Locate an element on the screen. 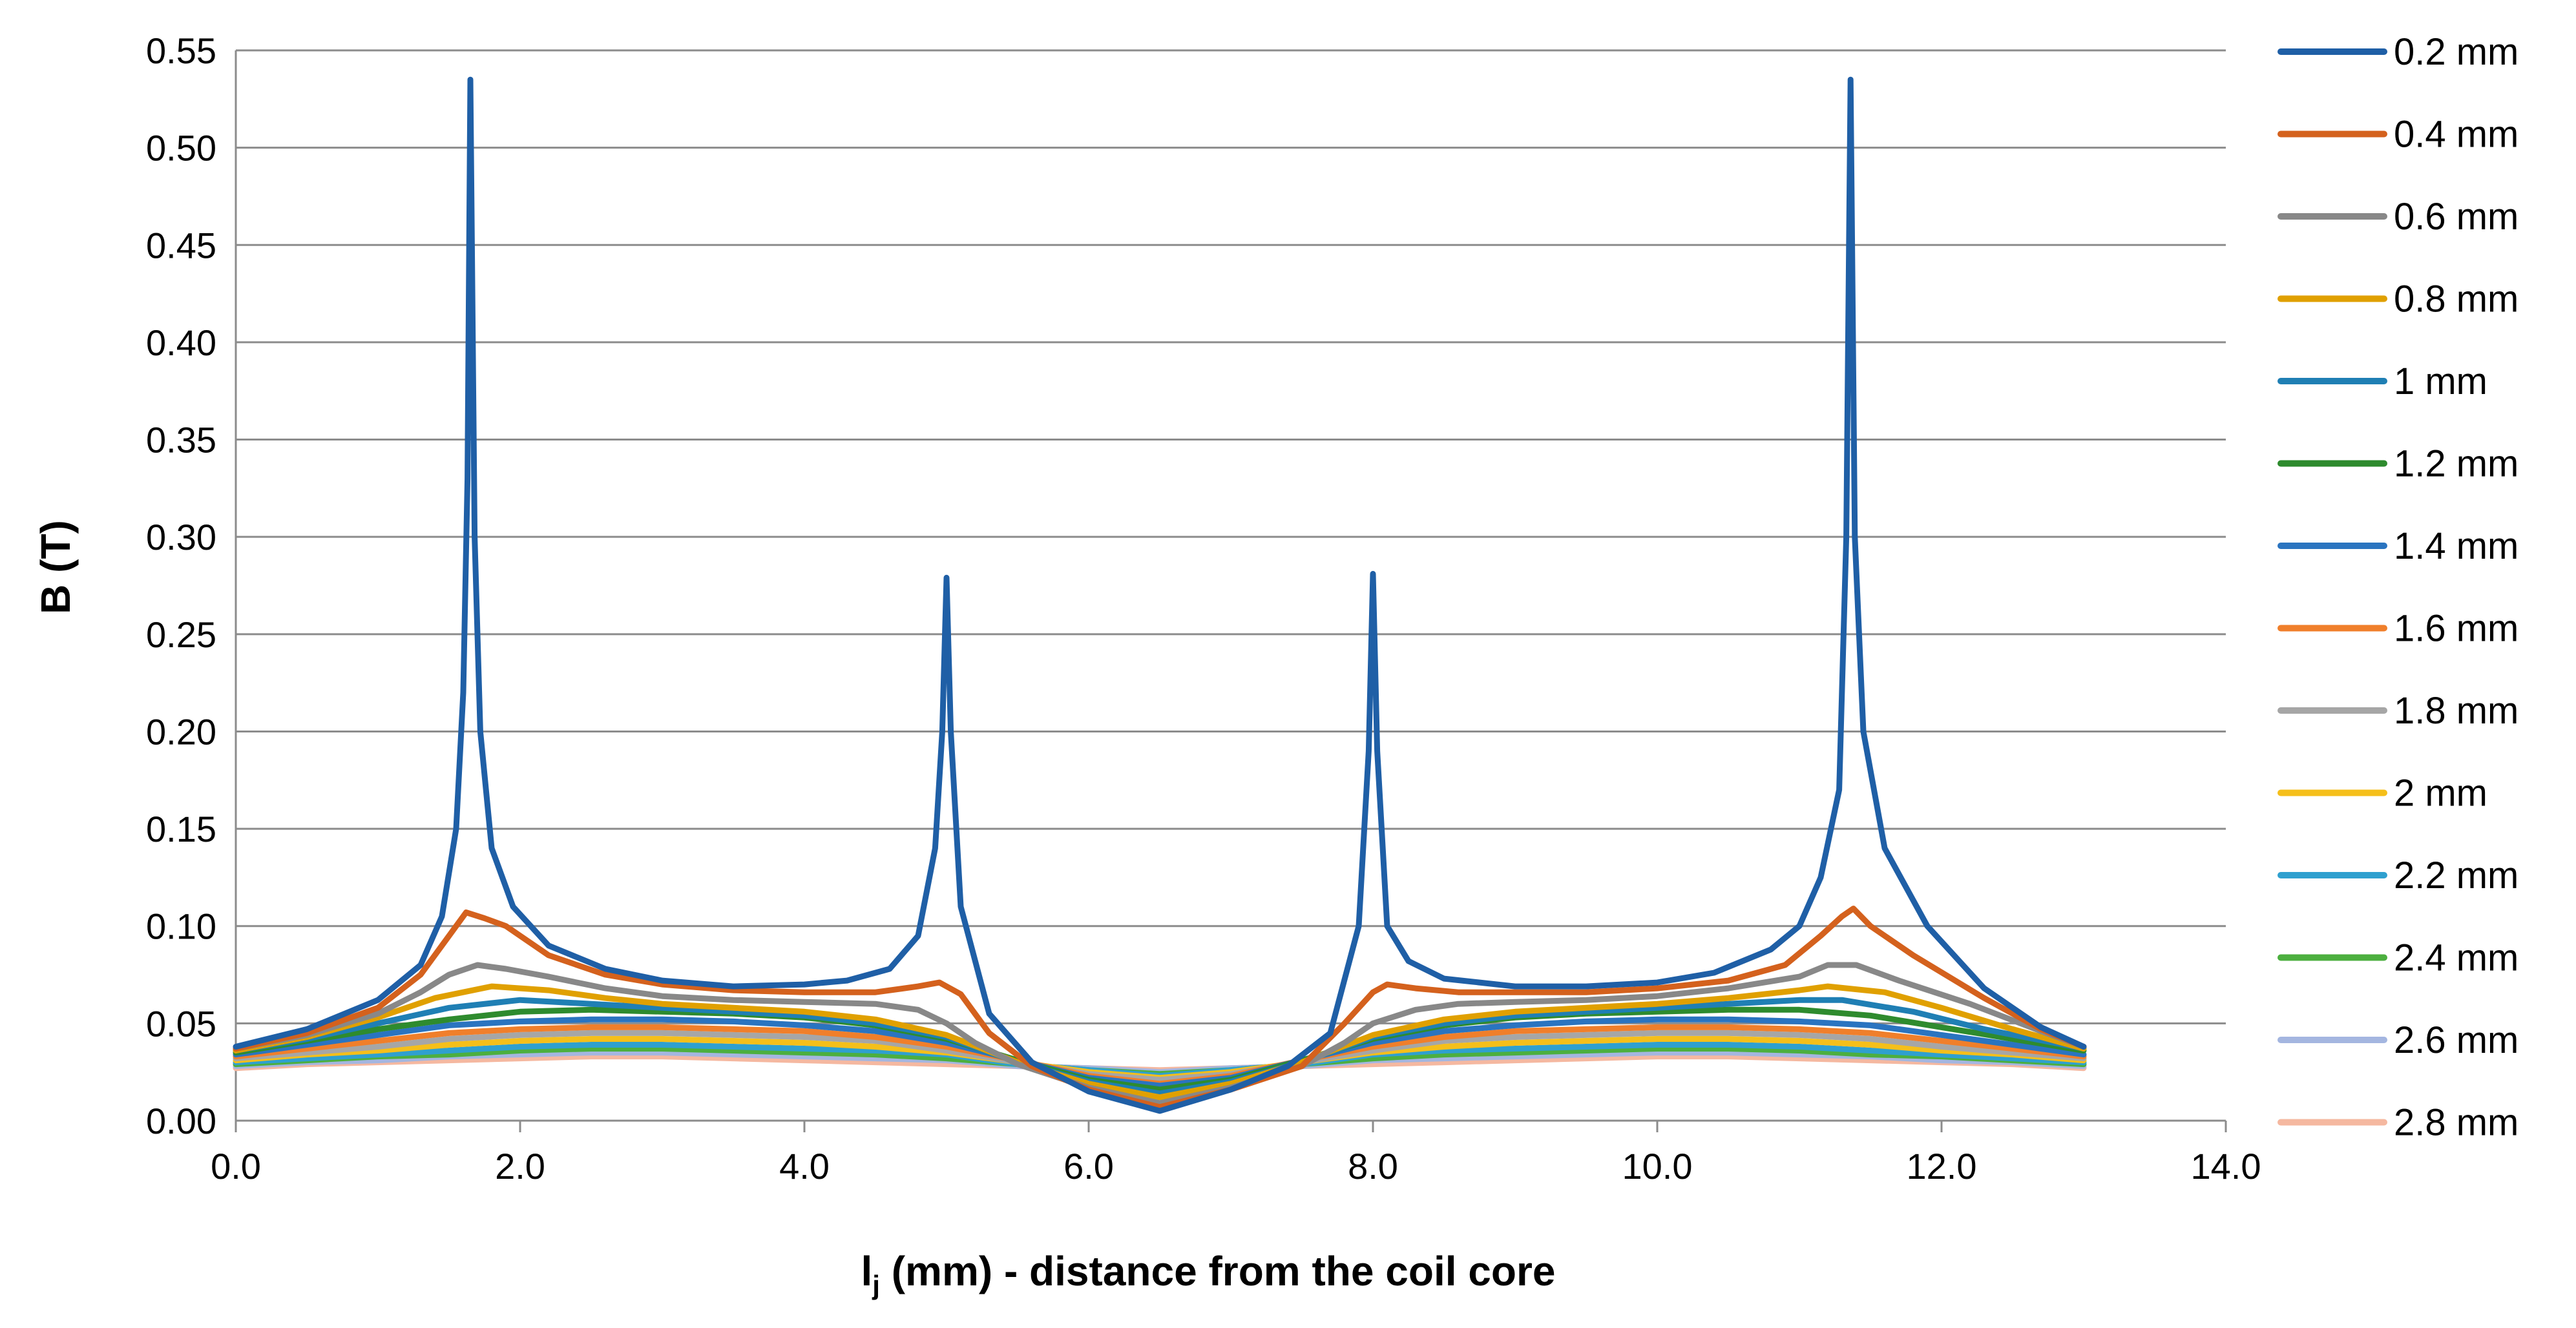  y-tick-label: 0.15 is located at coordinates (181, 829).